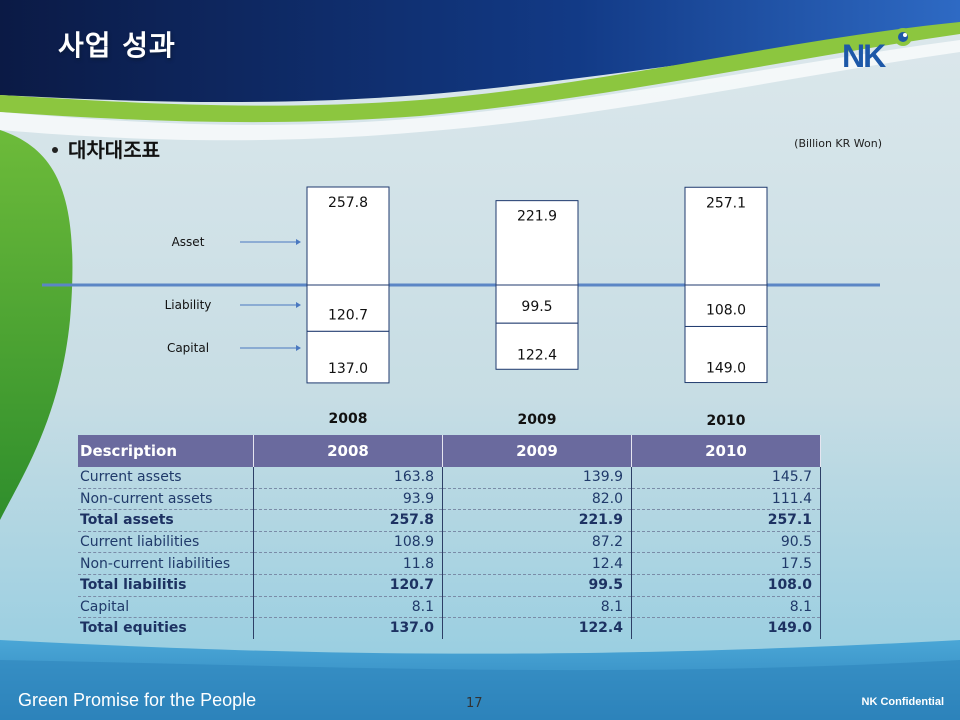 This screenshot has height=720, width=960. Describe the element at coordinates (537, 585) in the screenshot. I see `cell-value: 99.5` at that location.